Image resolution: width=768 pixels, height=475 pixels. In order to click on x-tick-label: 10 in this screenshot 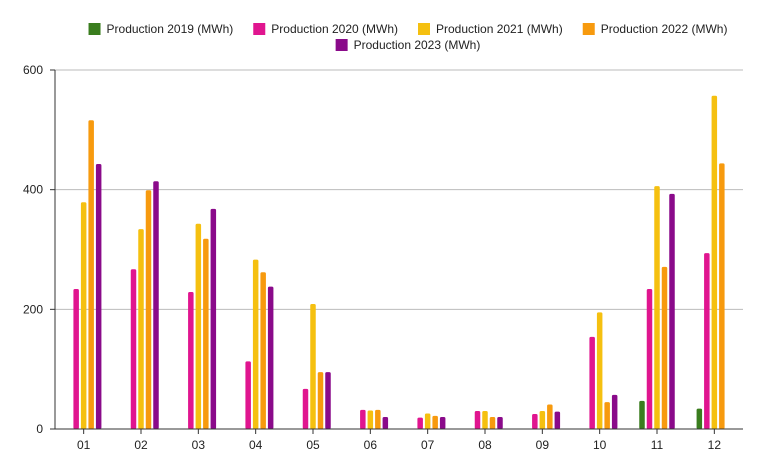, I will do `click(600, 445)`.